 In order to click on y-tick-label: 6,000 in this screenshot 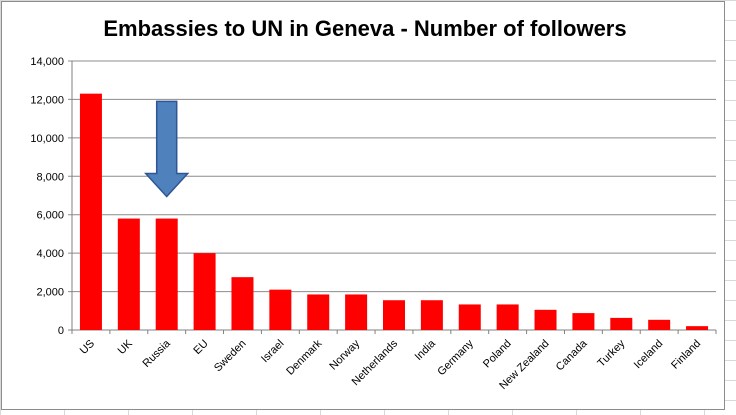, I will do `click(50, 216)`.